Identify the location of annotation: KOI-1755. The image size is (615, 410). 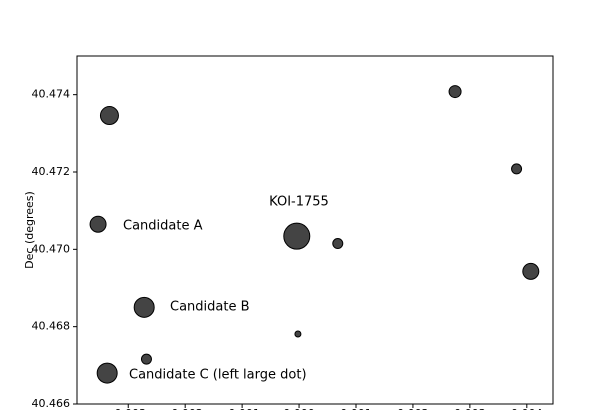
(299, 202).